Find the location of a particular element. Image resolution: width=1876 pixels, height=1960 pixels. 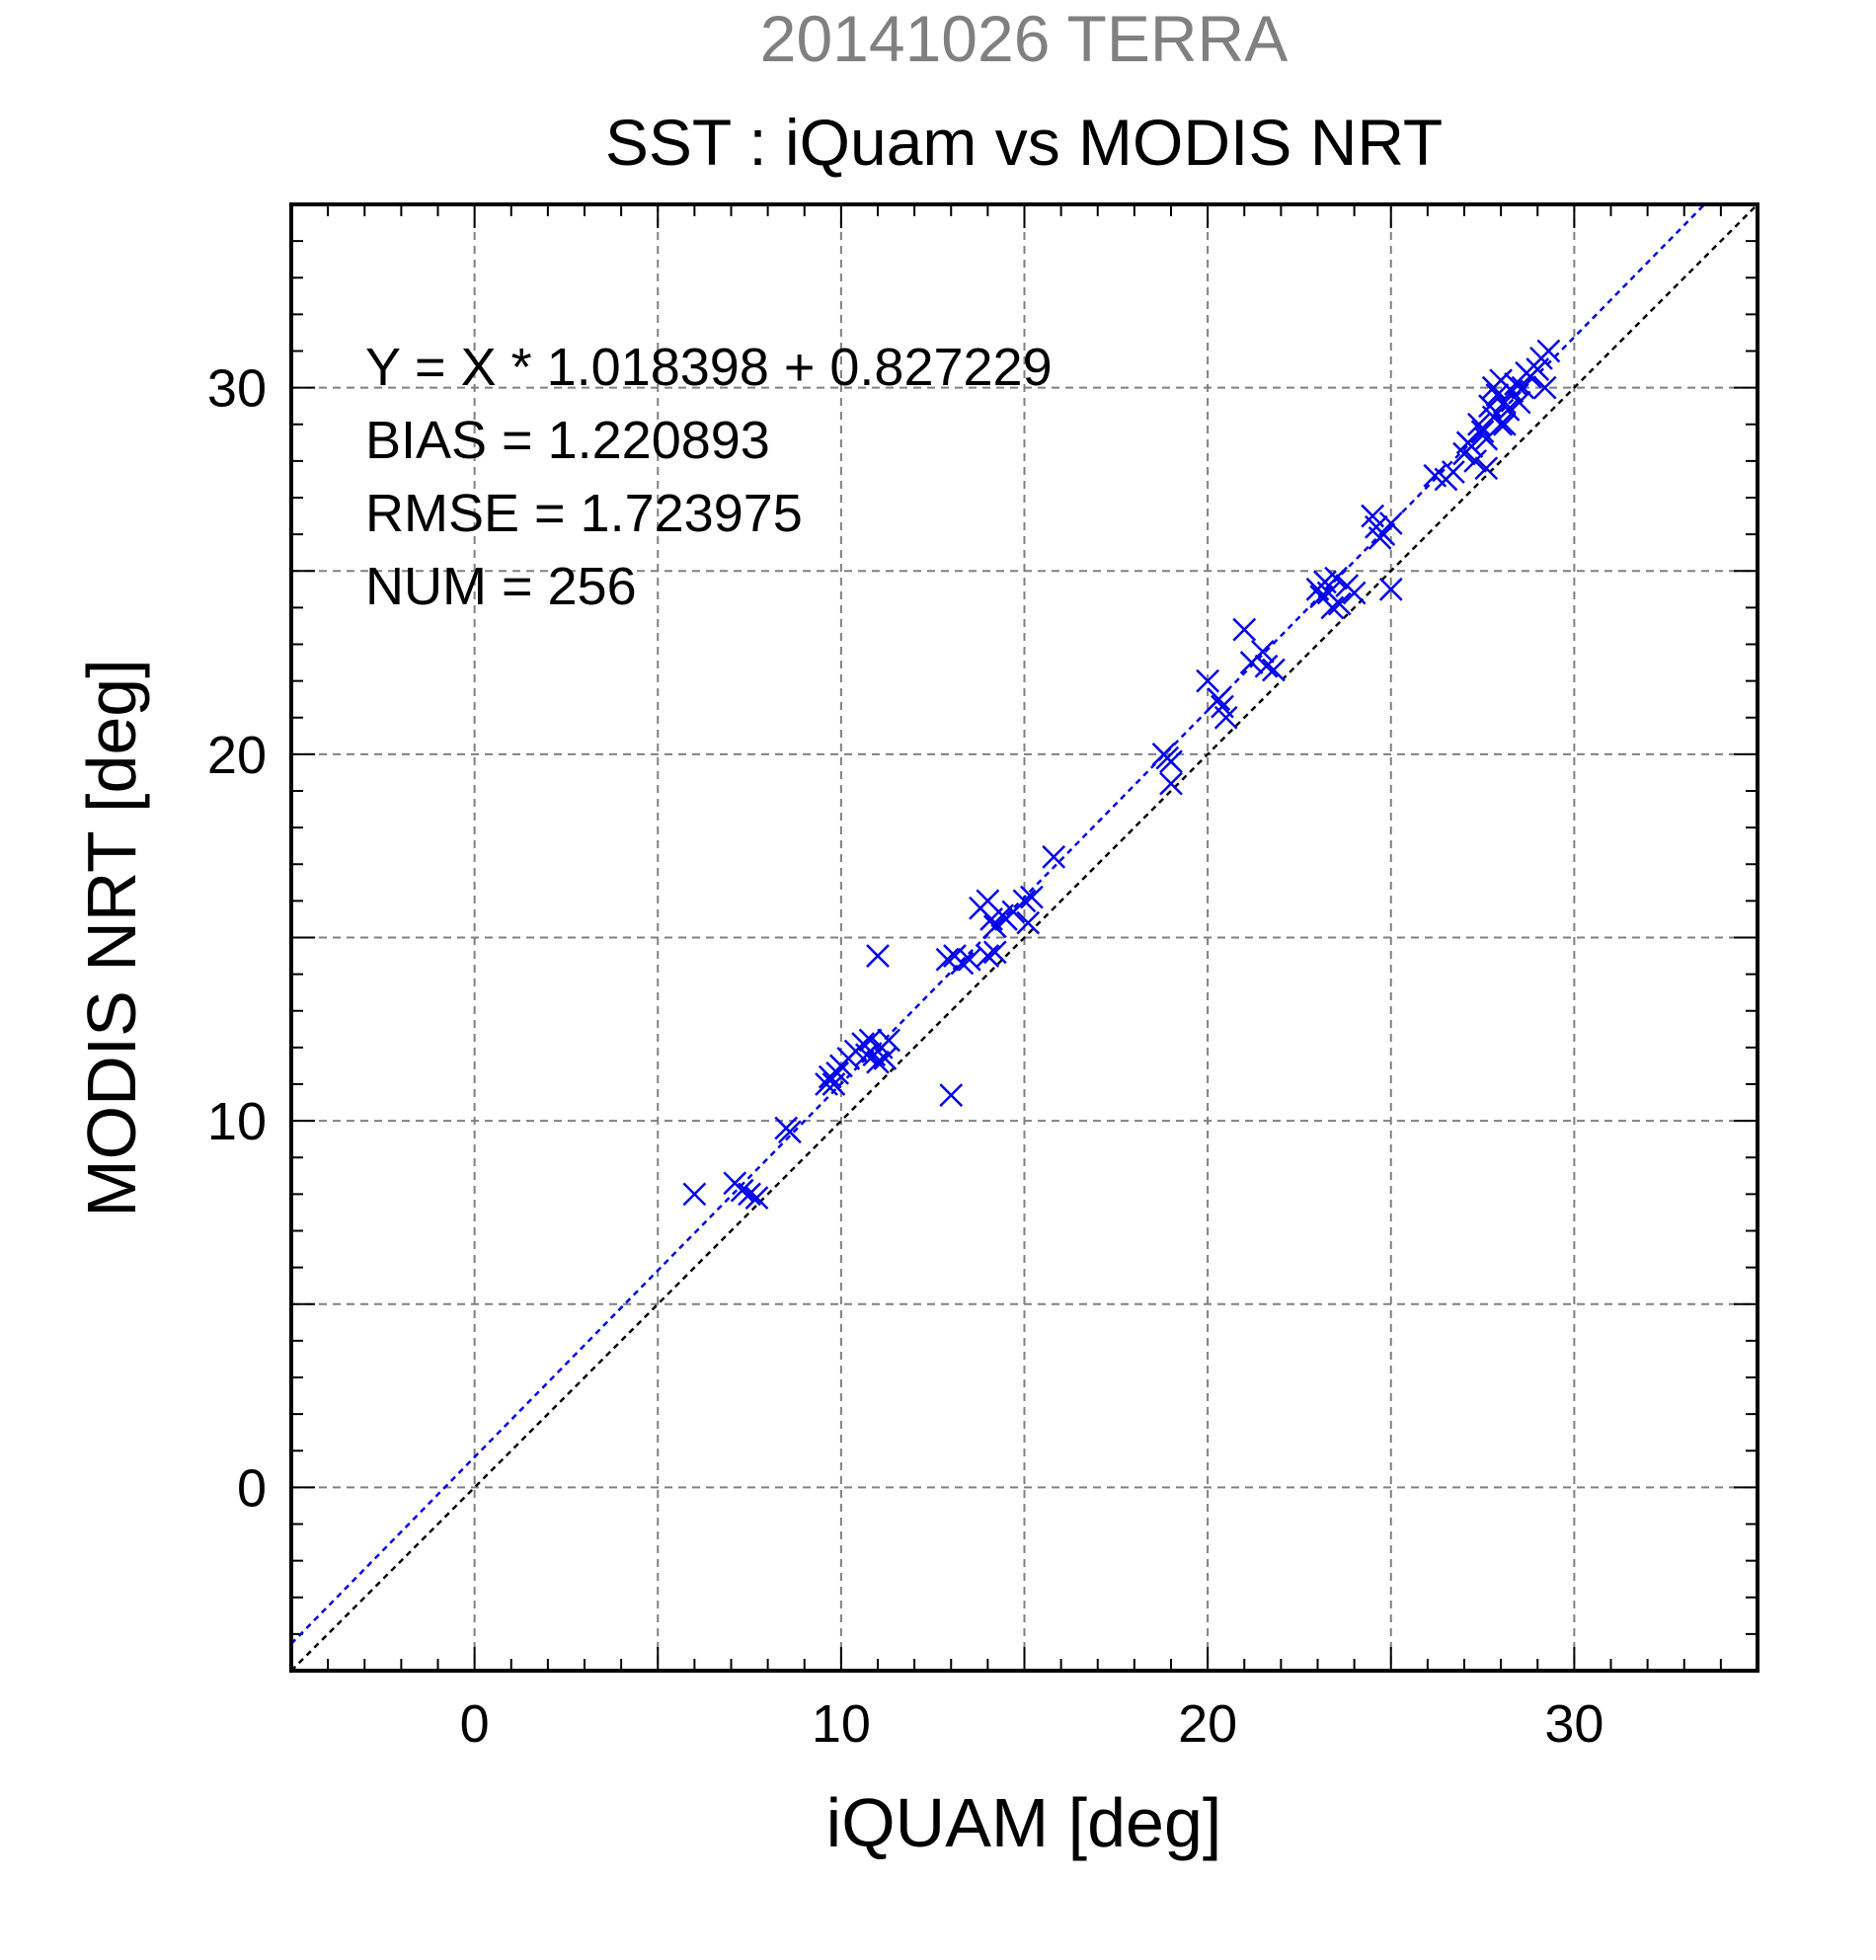

annotation-bias: BIAS = 1.220893 is located at coordinates (568, 440).